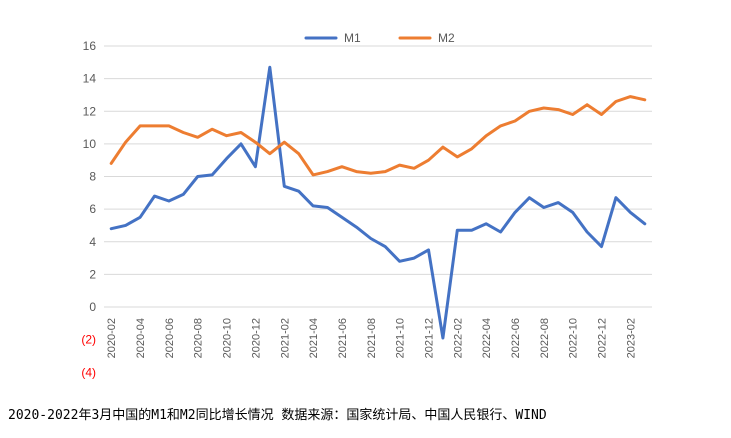  What do you see at coordinates (352, 38) in the screenshot?
I see `legend-label-m1: M1` at bounding box center [352, 38].